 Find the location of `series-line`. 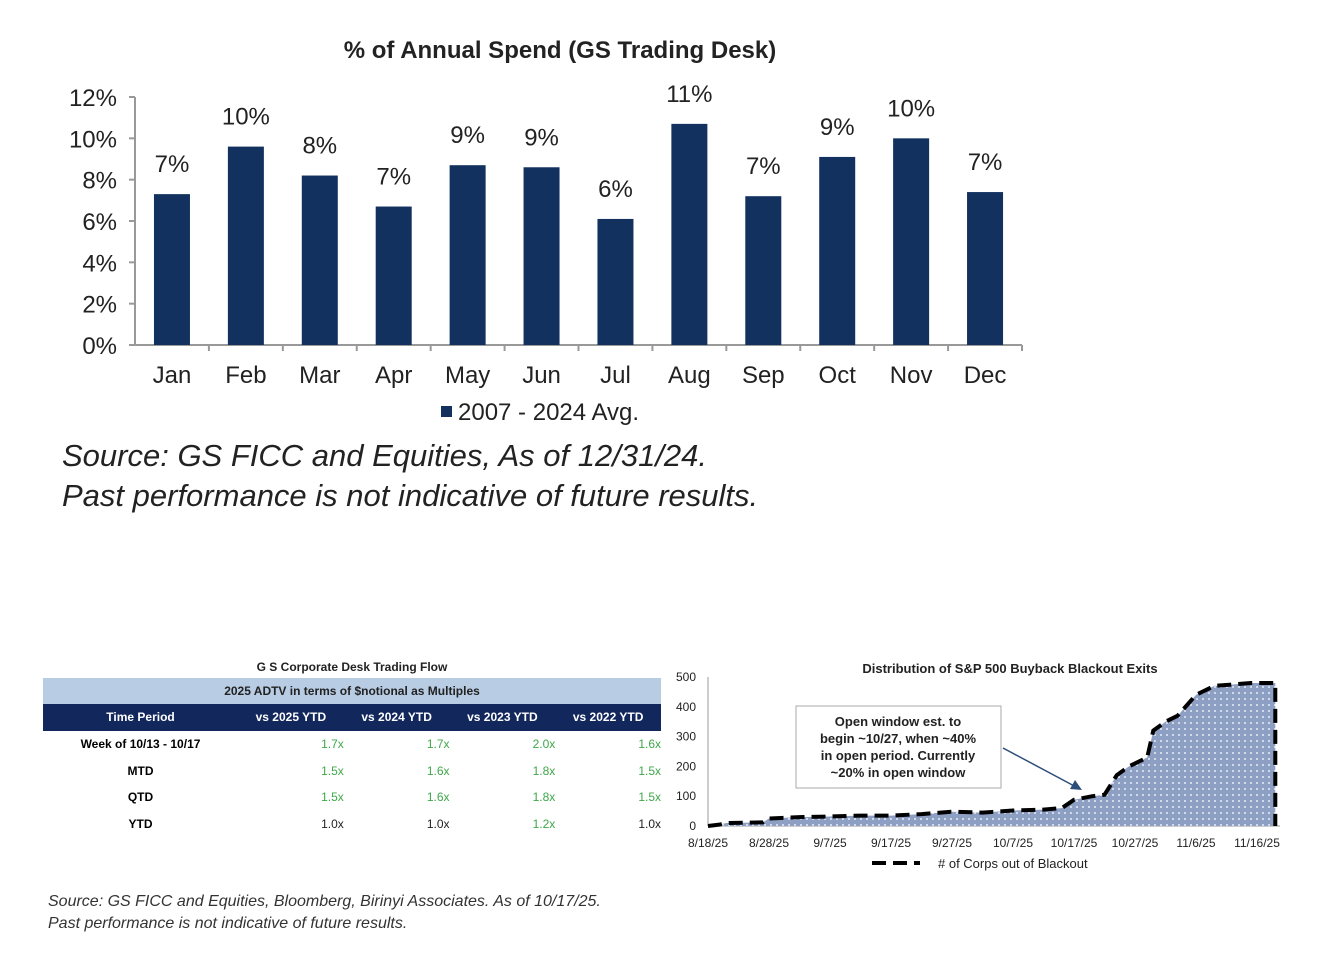

series-line is located at coordinates (992, 754).